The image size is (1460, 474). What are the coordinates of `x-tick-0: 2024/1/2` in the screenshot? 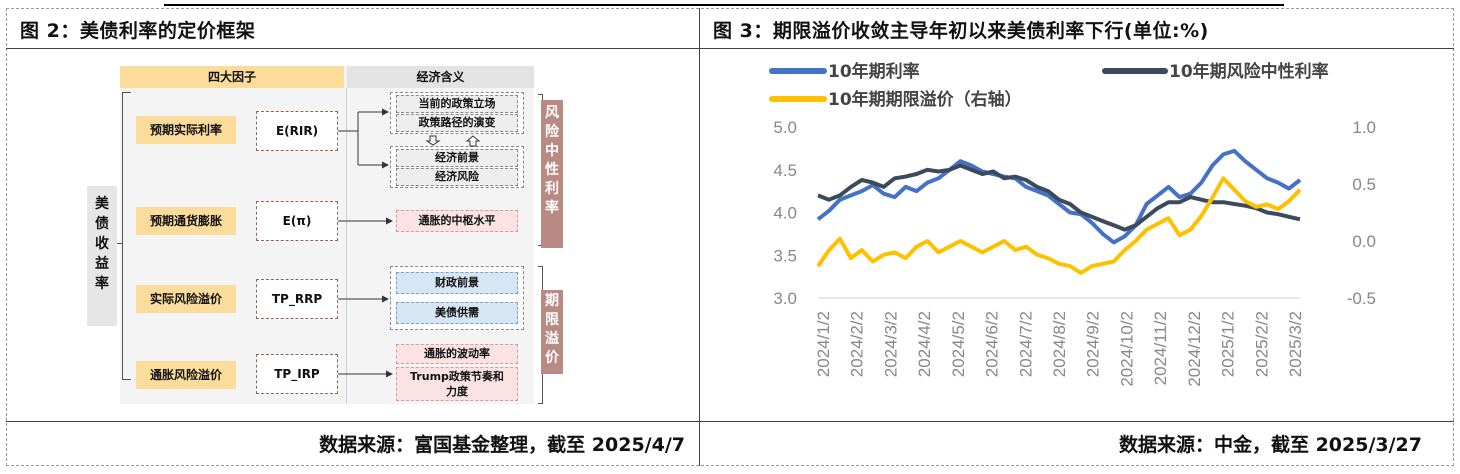 It's located at (823, 344).